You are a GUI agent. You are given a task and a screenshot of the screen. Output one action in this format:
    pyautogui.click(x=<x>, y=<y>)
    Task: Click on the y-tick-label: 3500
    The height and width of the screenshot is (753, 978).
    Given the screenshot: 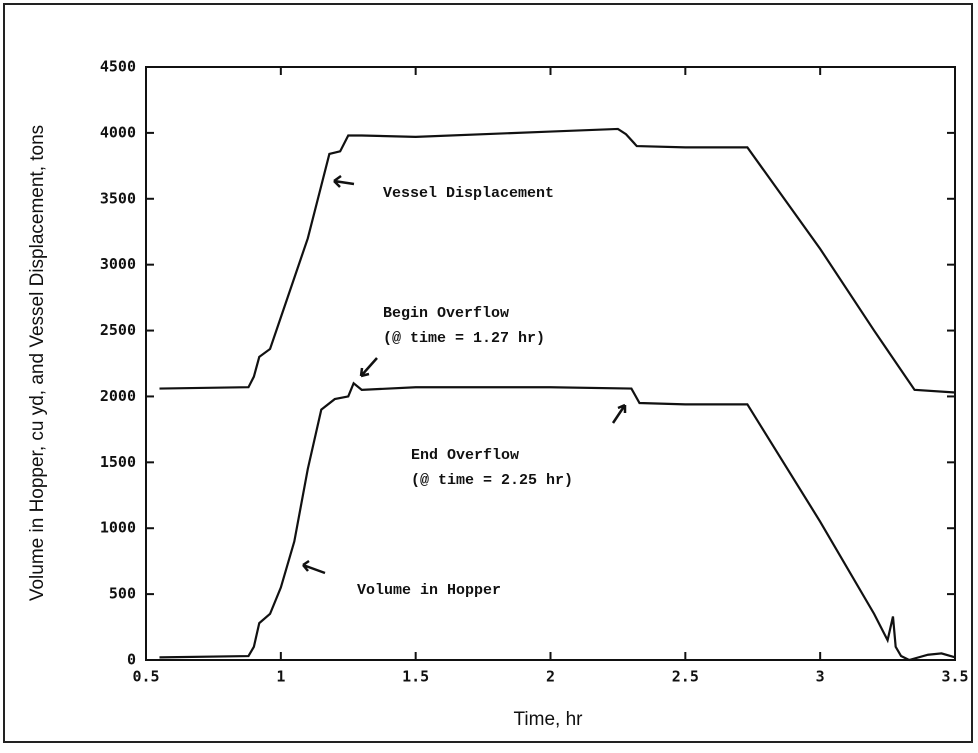 What is the action you would take?
    pyautogui.click(x=118, y=198)
    